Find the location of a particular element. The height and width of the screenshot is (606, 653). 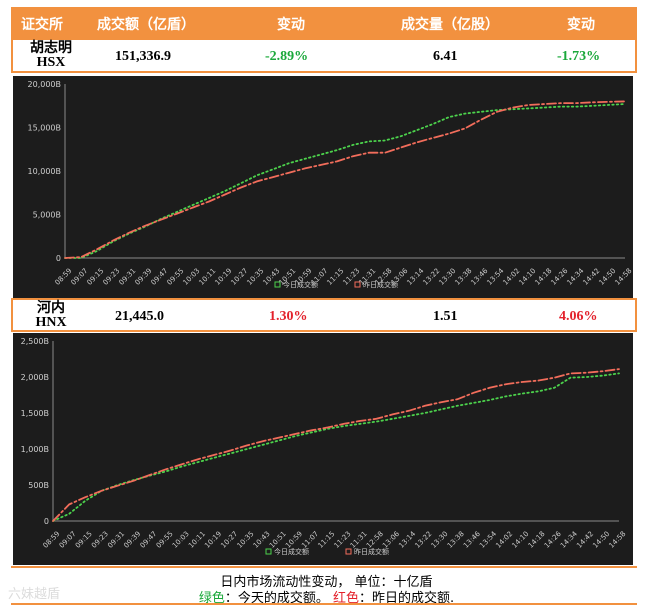

x-tick-label: 14:50 is located at coordinates (608, 277).